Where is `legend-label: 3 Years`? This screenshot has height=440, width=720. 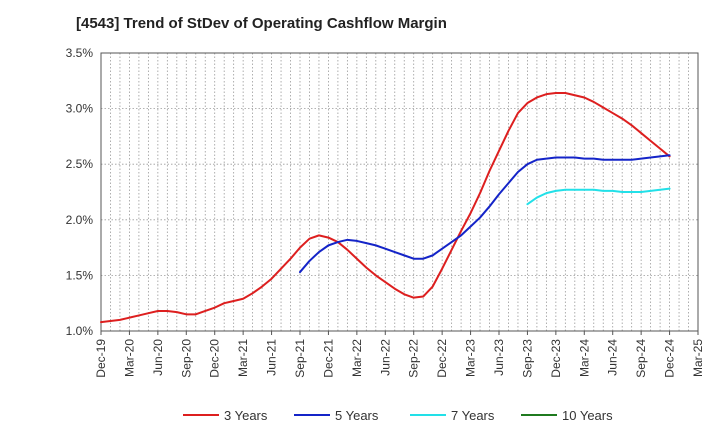 legend-label: 3 Years is located at coordinates (246, 415).